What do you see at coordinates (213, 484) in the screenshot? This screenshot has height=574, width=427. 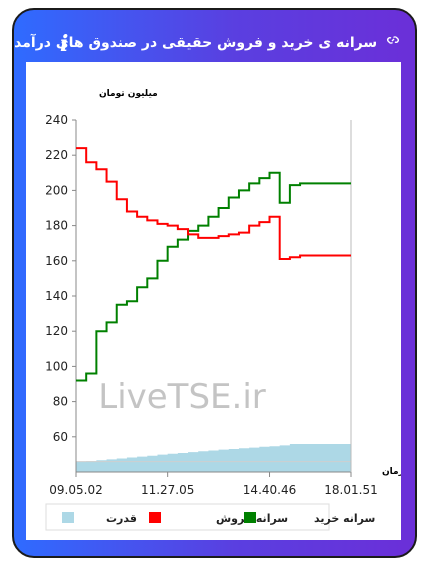 I see `x-ticks: 09.05.02 11.27.05 14.40.46 18.01.51` at bounding box center [213, 484].